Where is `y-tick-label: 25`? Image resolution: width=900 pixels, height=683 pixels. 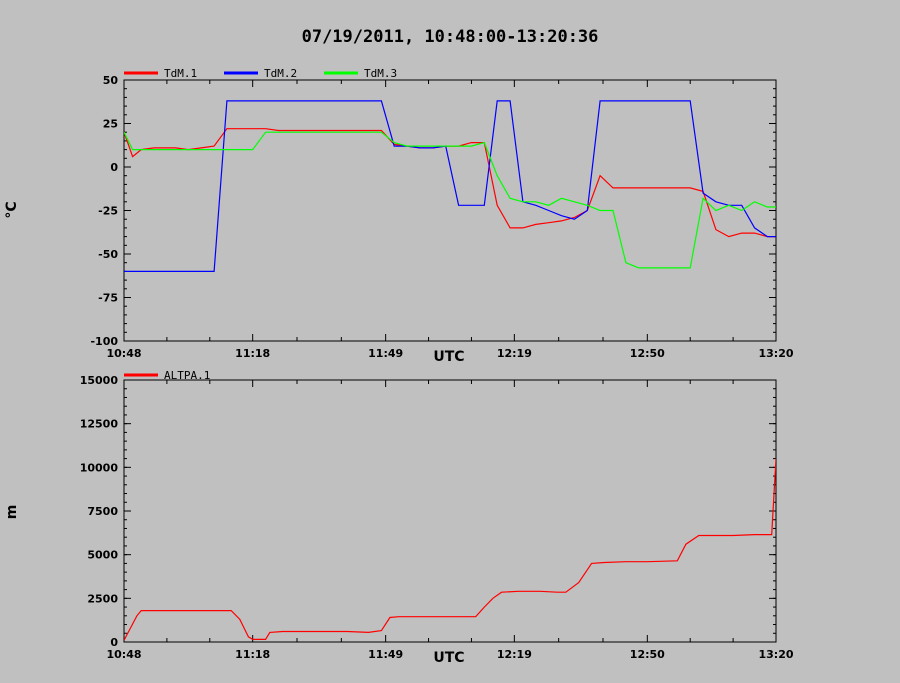
y-tick-label: 25 is located at coordinates (110, 124).